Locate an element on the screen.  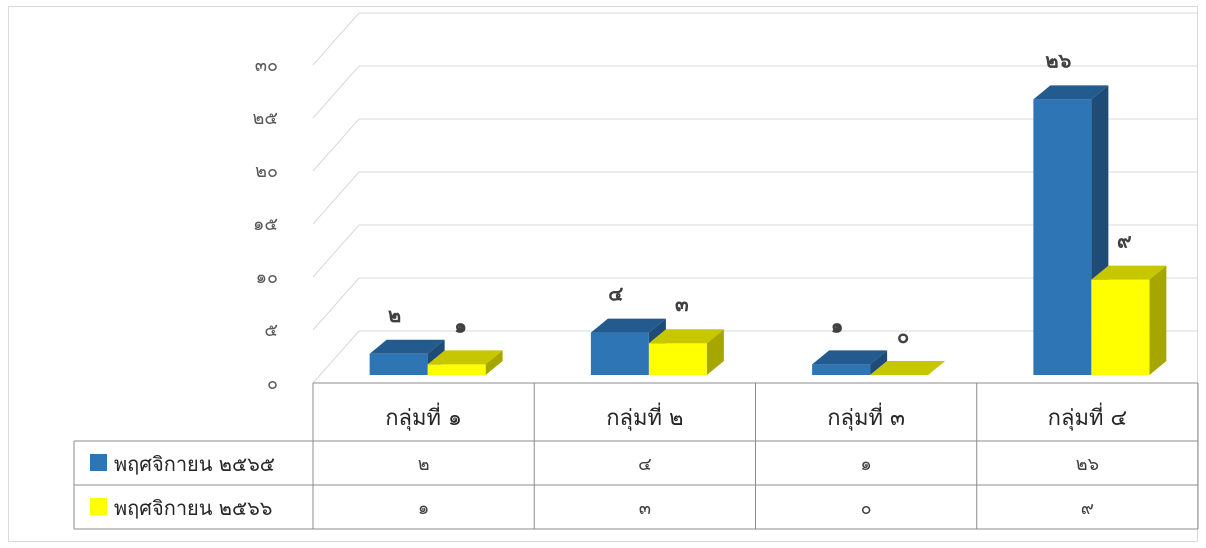
y-tick-label: ๐ is located at coordinates (272, 383).